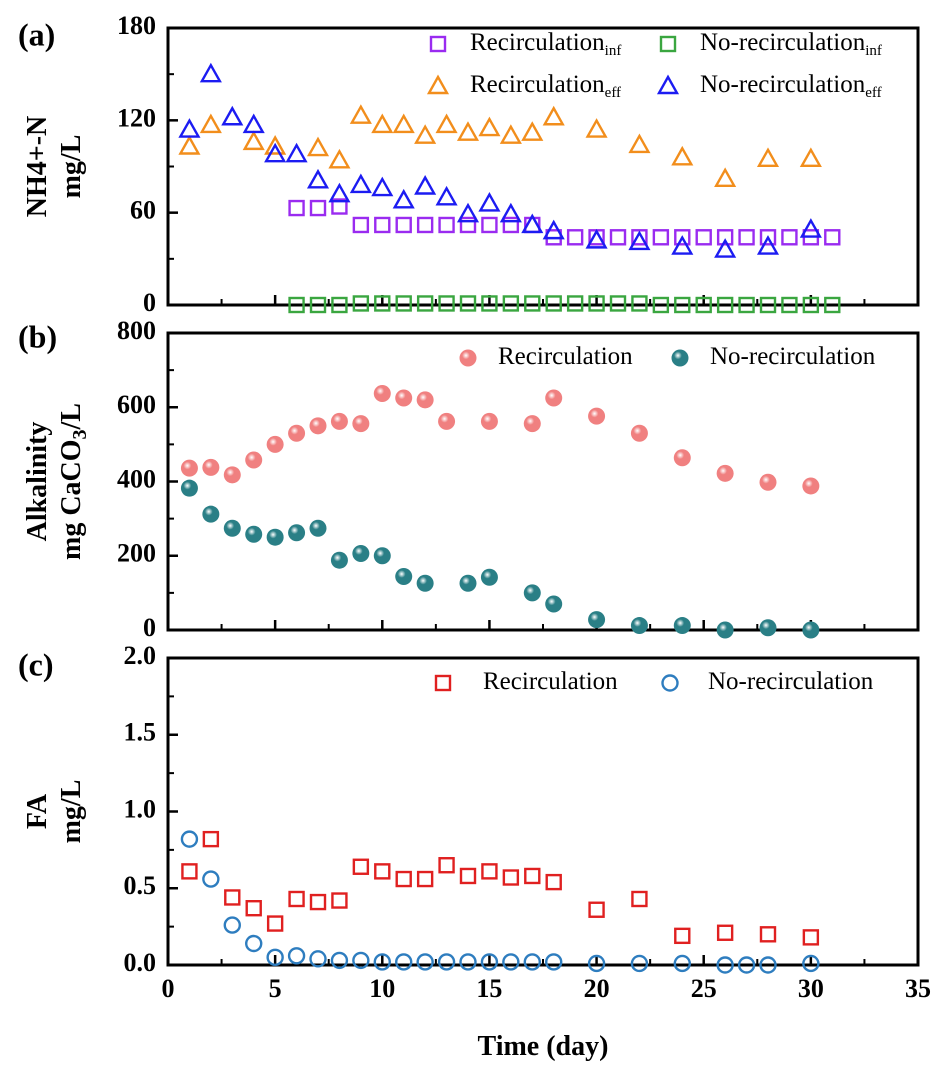  Describe the element at coordinates (36, 34) in the screenshot. I see `panel-label: (a)` at that location.